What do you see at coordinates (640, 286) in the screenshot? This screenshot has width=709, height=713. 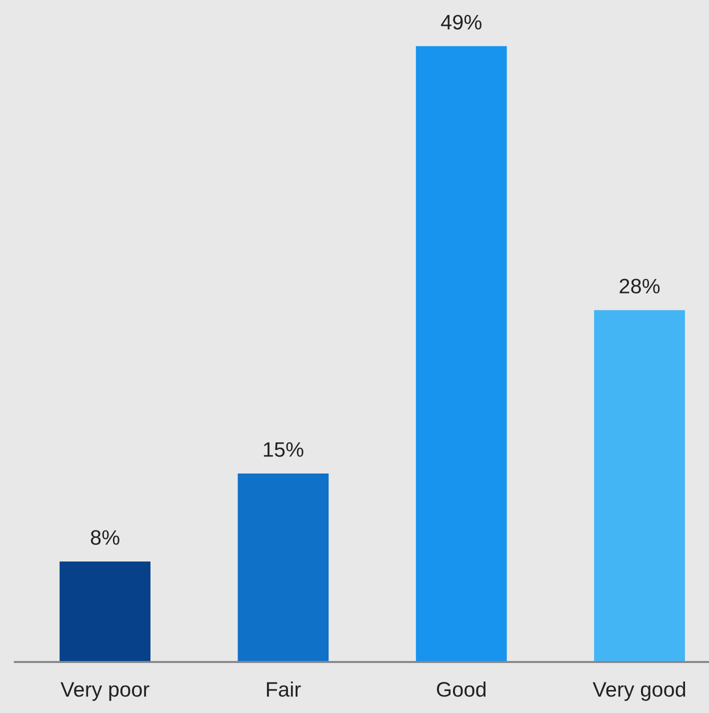 I see `data-label: 28%` at bounding box center [640, 286].